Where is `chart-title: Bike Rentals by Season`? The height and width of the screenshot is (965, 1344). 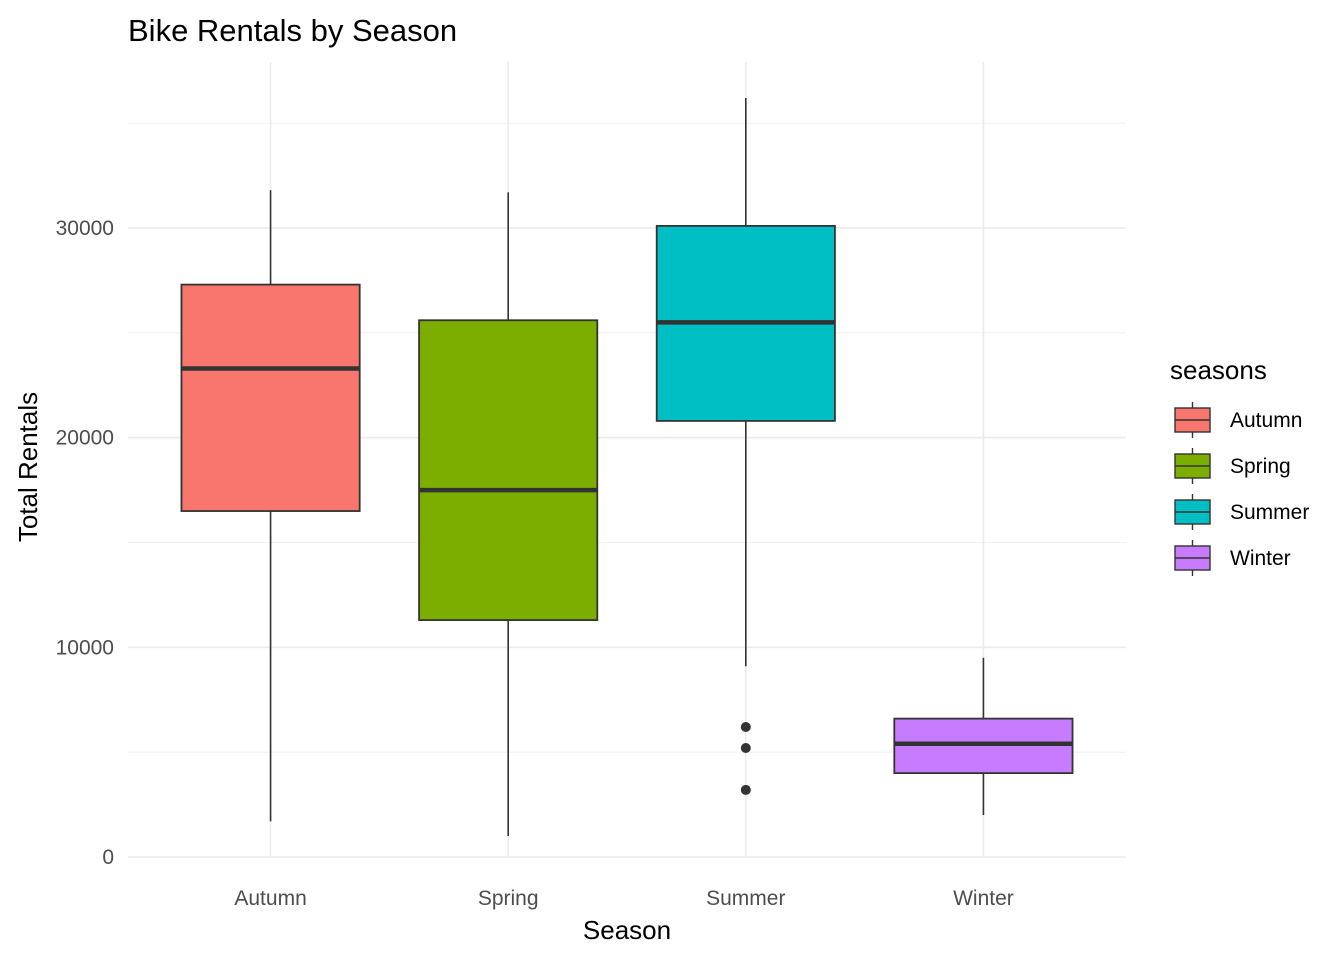 chart-title: Bike Rentals by Season is located at coordinates (292, 30).